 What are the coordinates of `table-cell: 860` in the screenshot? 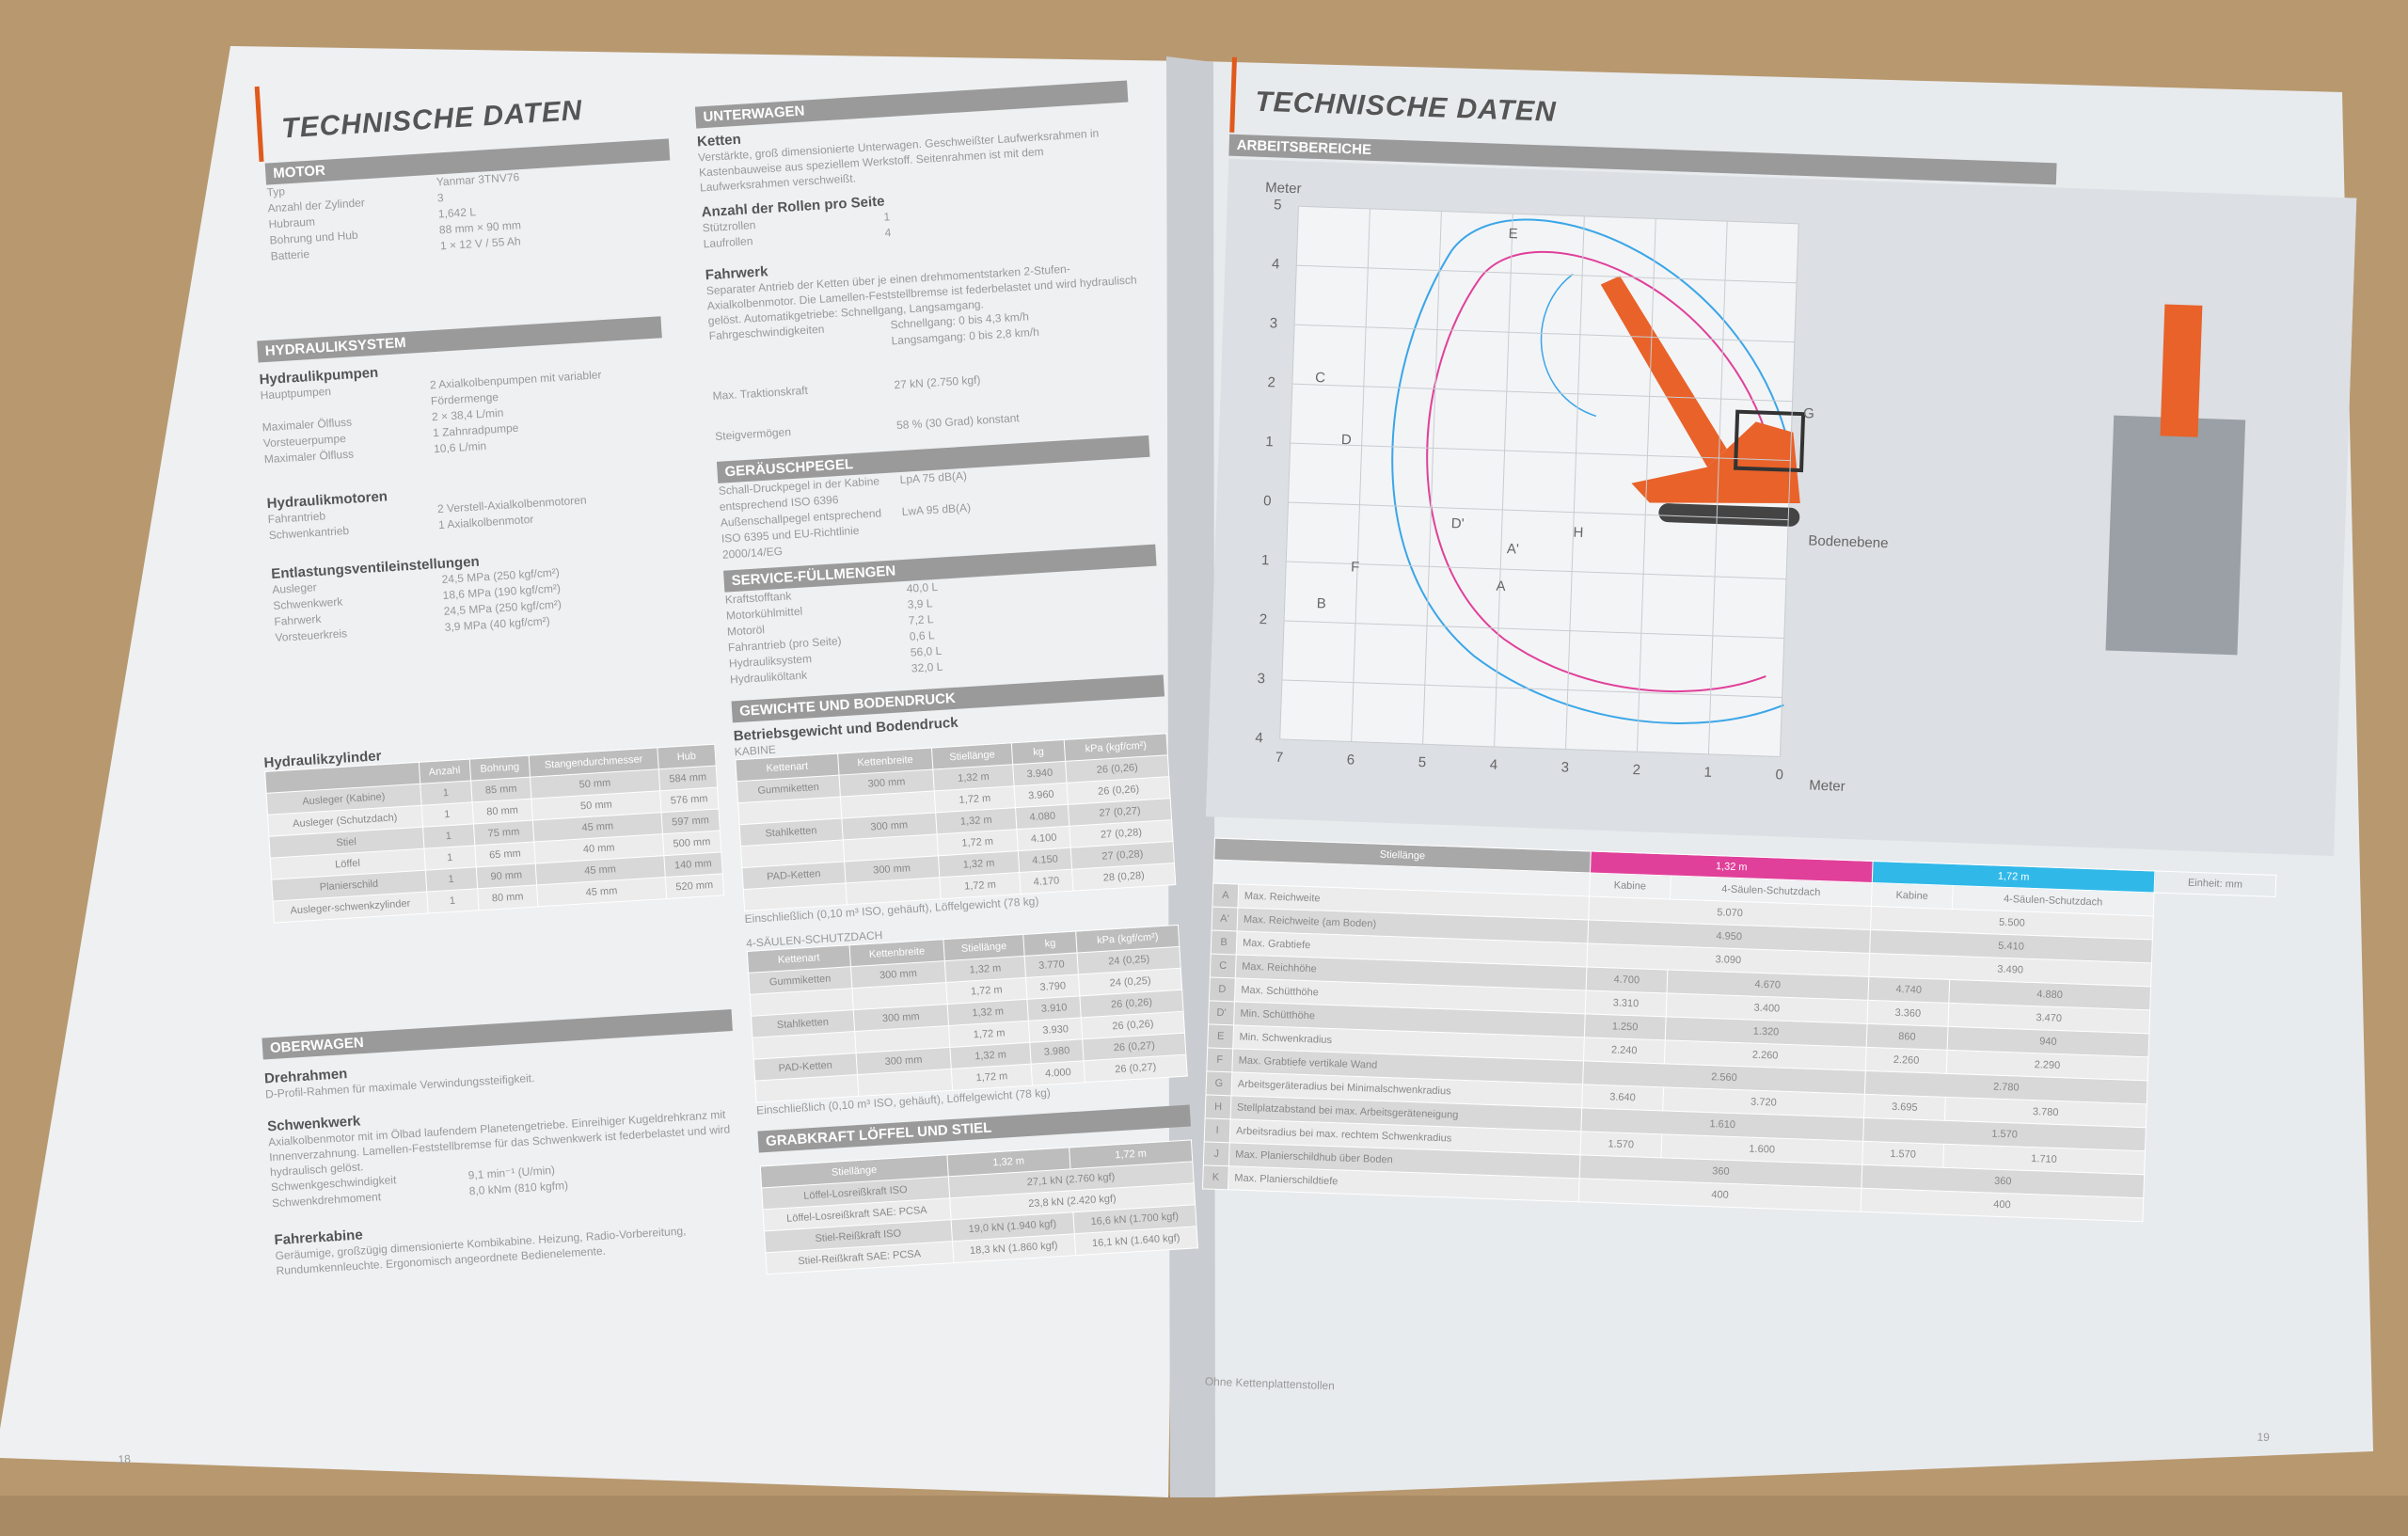 It's located at (1907, 1037).